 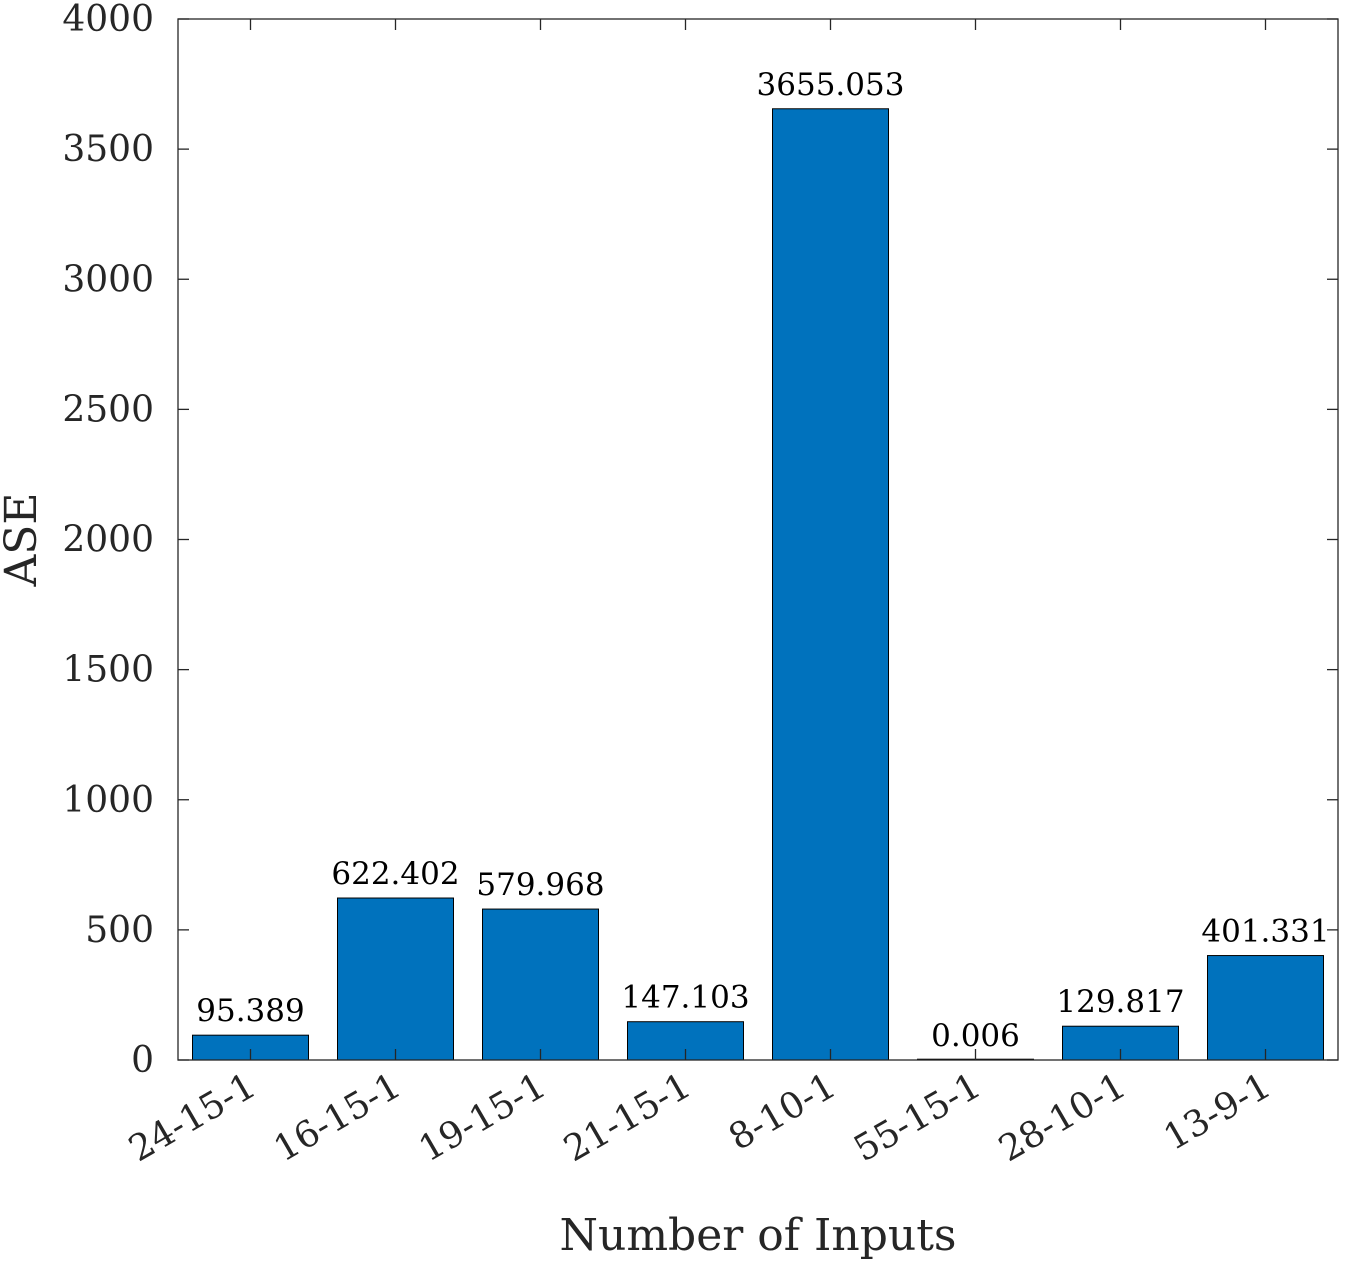 I want to click on data-label-8-10-1: 3655.053, so click(x=831, y=85).